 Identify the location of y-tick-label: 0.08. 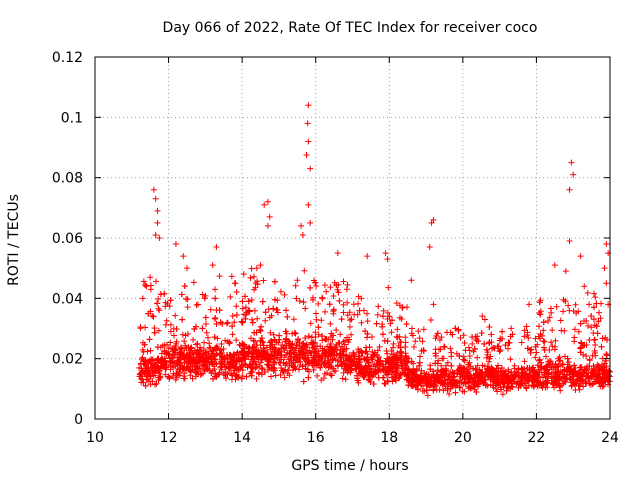
(67, 179).